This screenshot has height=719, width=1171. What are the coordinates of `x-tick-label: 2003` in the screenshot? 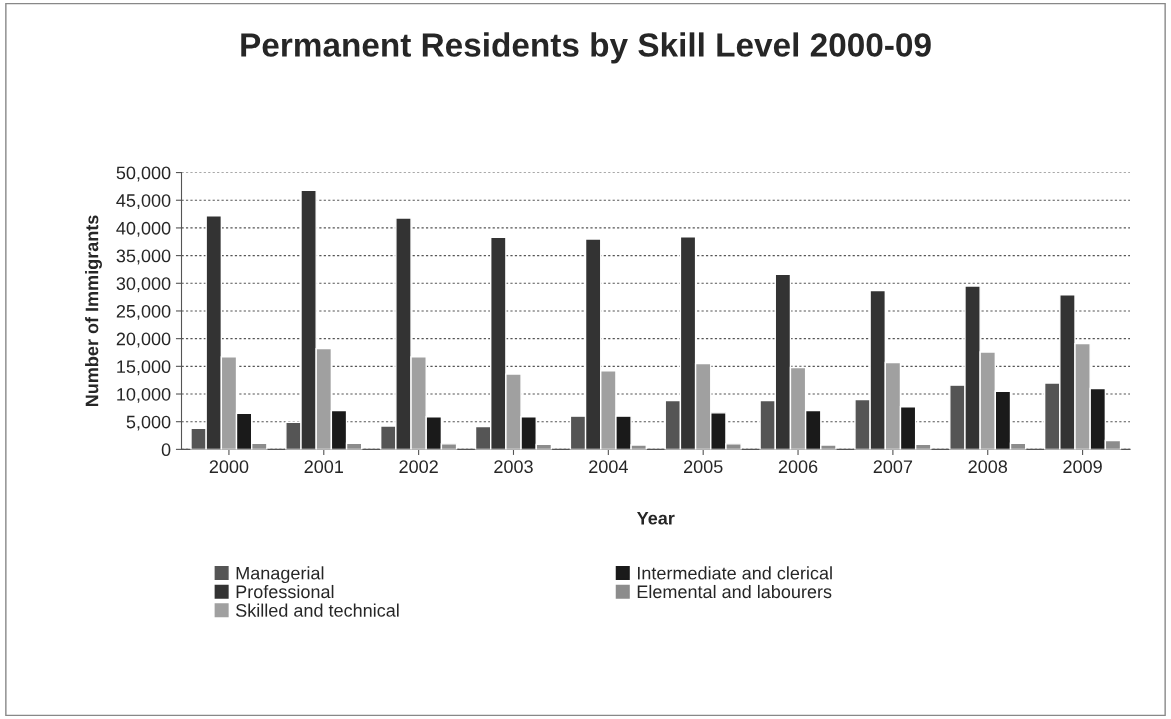 It's located at (513, 467).